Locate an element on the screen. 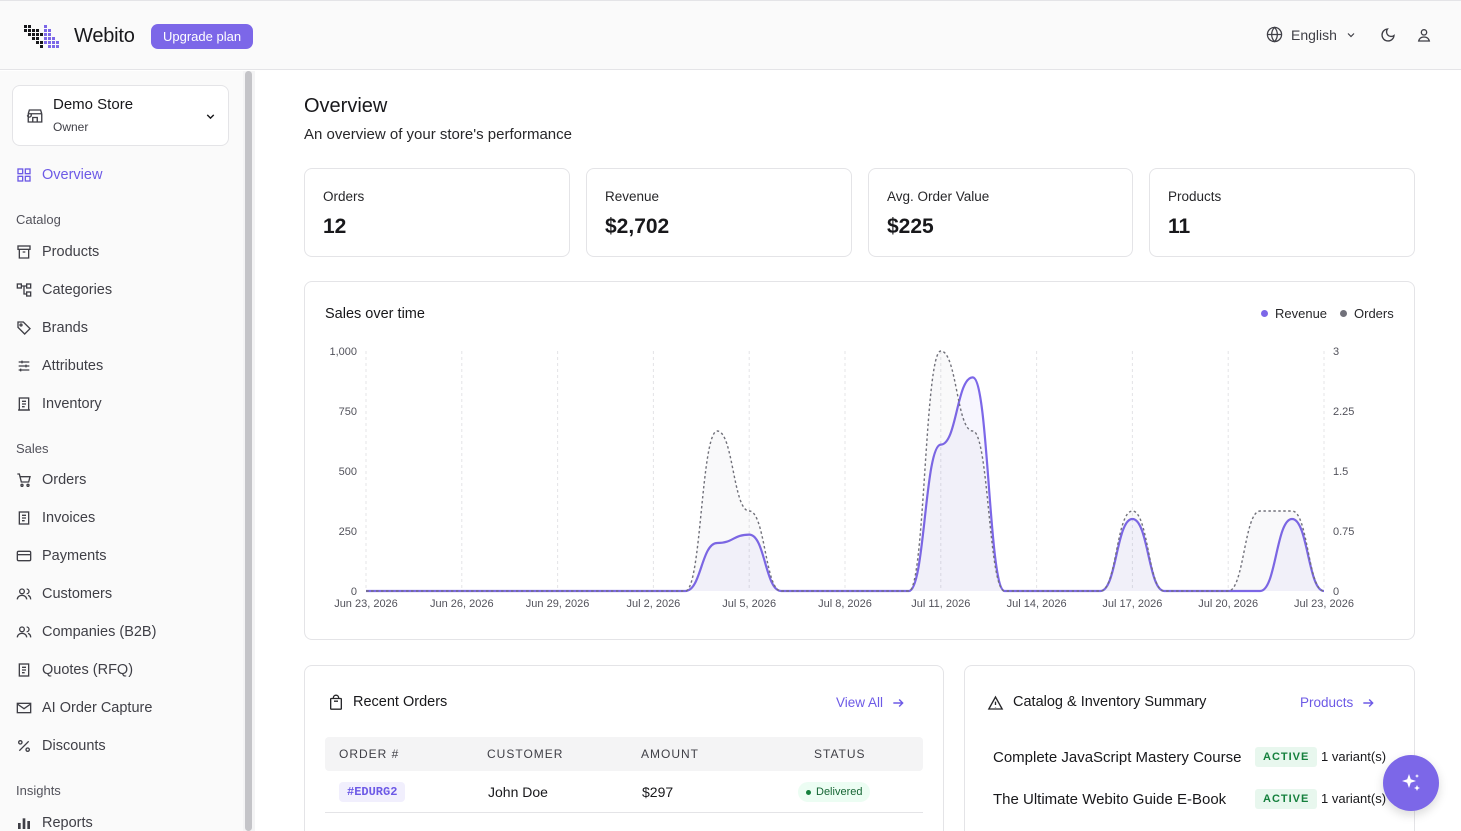 The width and height of the screenshot is (1461, 831). legend-dot is located at coordinates (1343, 313).